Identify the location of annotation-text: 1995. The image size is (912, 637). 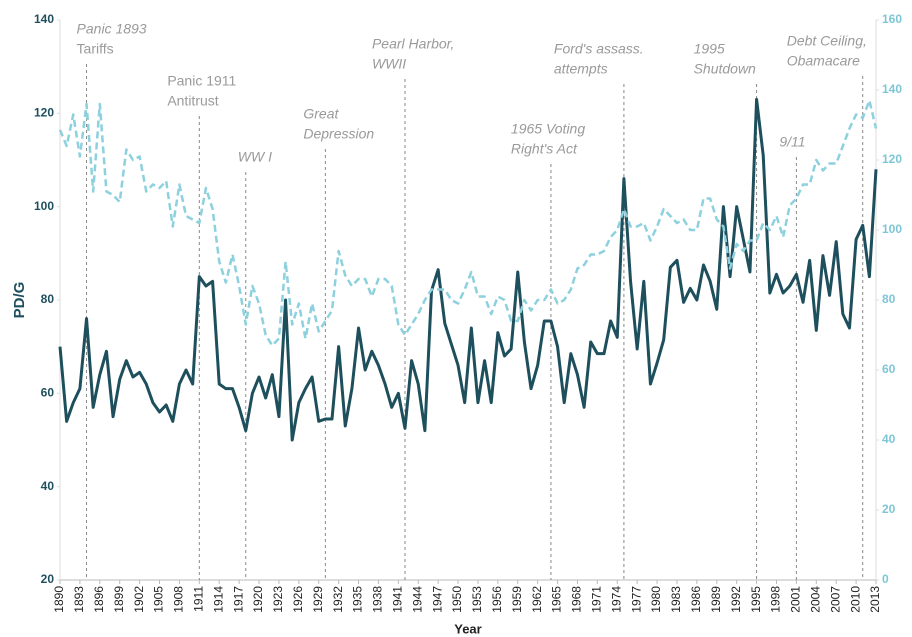
(709, 49).